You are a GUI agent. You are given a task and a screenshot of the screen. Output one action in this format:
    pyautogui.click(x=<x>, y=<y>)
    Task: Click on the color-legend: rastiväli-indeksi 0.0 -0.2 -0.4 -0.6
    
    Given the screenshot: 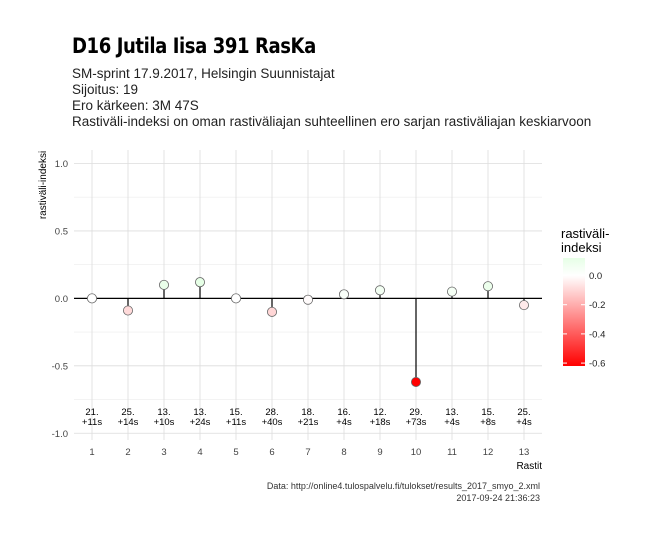 What is the action you would take?
    pyautogui.click(x=585, y=298)
    